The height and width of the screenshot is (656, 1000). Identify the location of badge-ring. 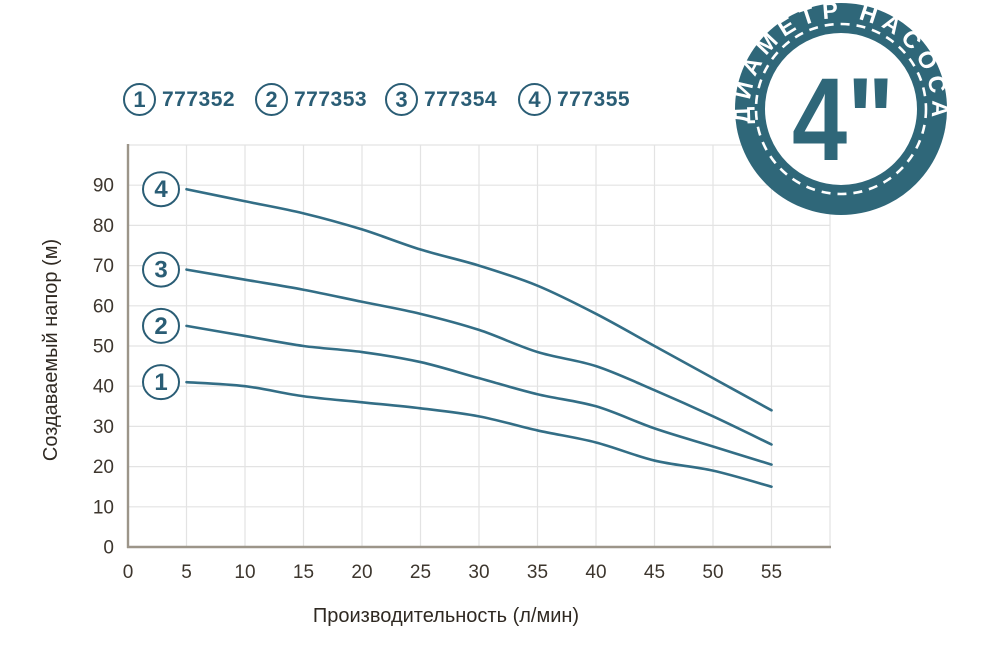
(841, 109).